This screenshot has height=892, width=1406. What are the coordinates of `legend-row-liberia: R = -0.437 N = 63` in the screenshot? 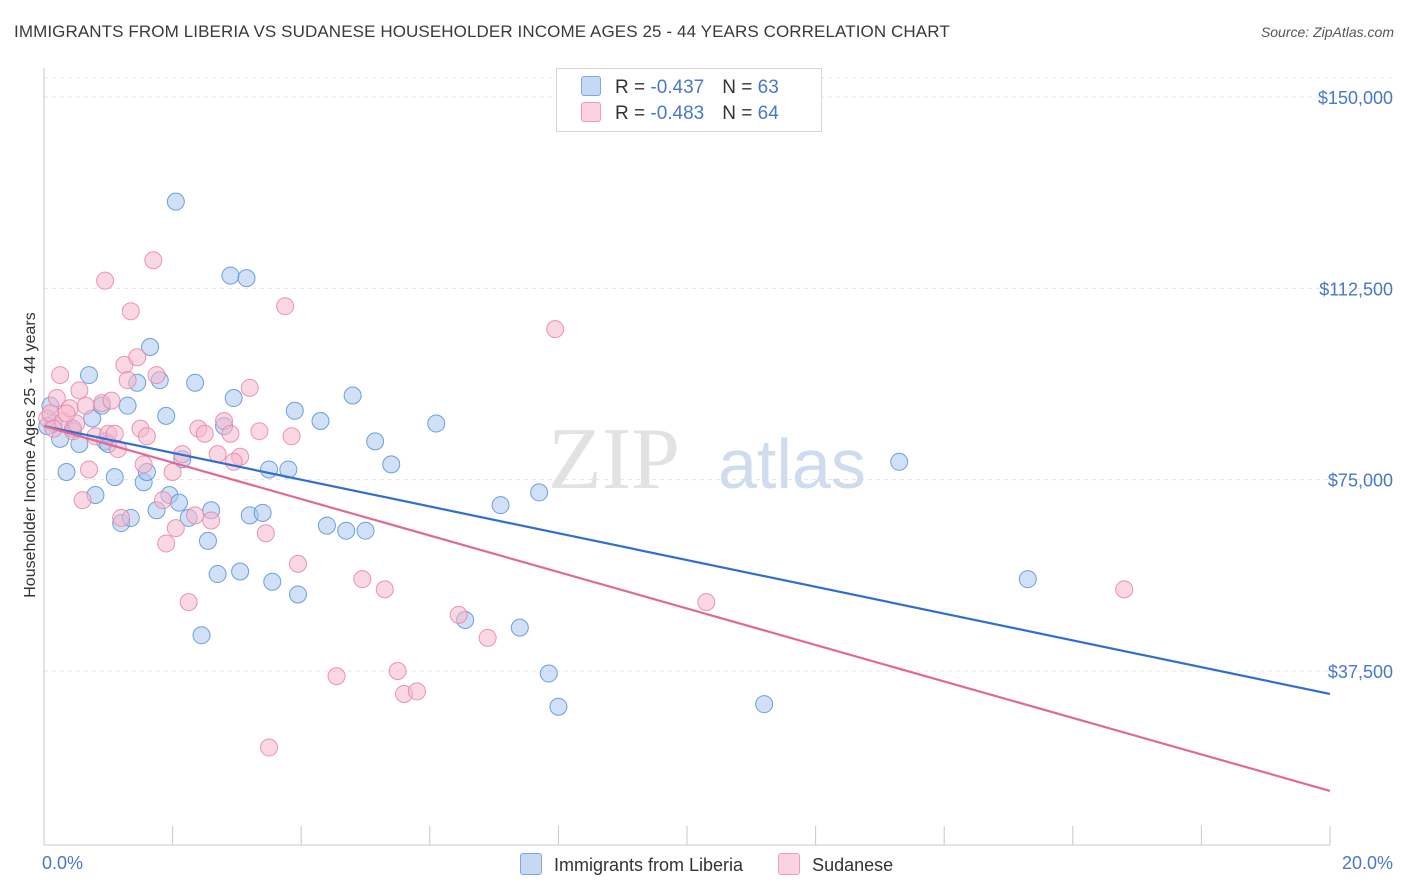 It's located at (680, 88).